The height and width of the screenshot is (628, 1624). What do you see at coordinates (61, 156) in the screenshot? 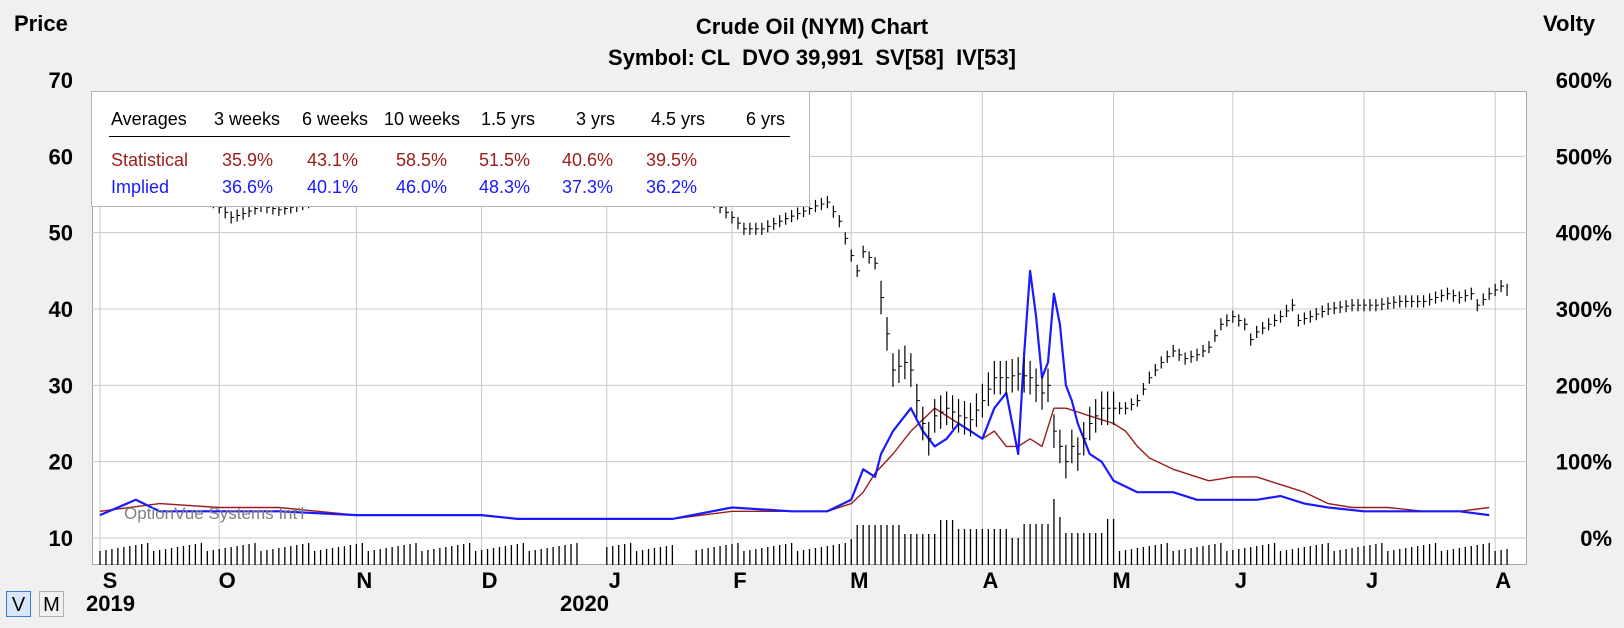
I see `y-tick-label-left: 60` at bounding box center [61, 156].